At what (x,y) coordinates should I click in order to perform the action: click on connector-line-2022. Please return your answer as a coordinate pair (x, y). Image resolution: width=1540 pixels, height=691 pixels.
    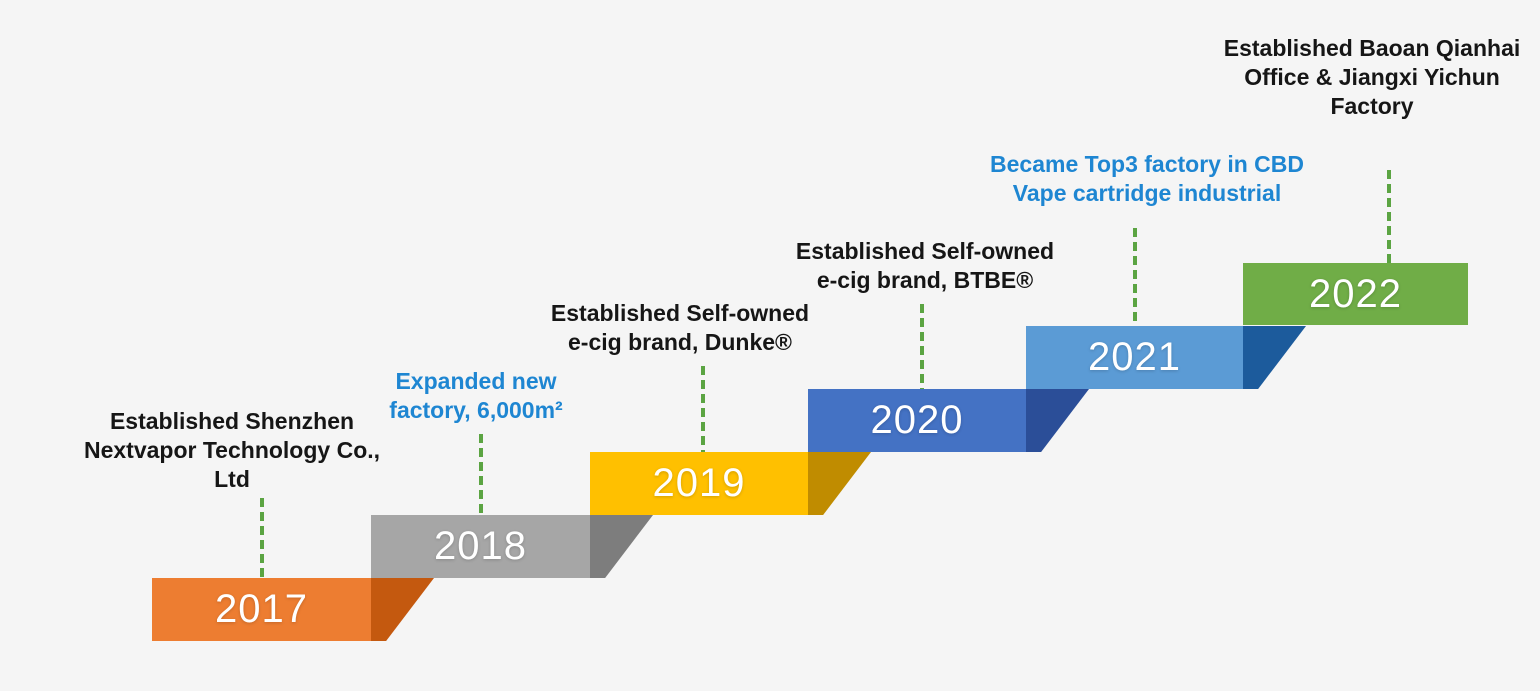
    Looking at the image, I should click on (1389, 216).